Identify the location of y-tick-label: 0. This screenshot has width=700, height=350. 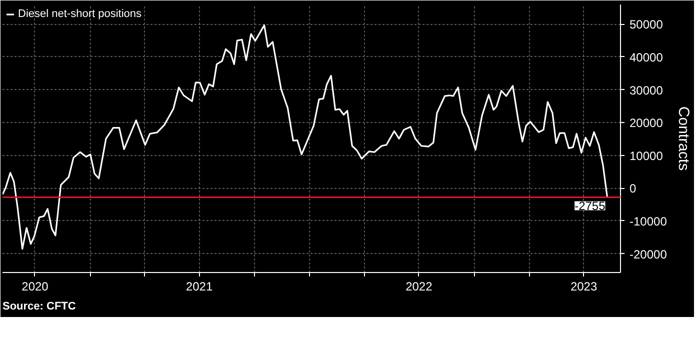
(633, 189).